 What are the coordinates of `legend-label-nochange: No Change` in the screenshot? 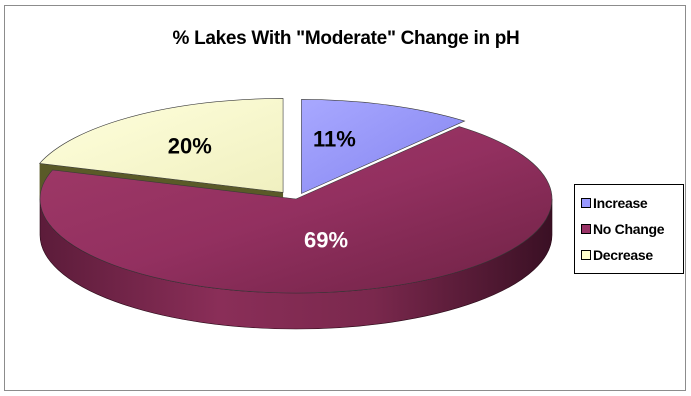 It's located at (629, 229).